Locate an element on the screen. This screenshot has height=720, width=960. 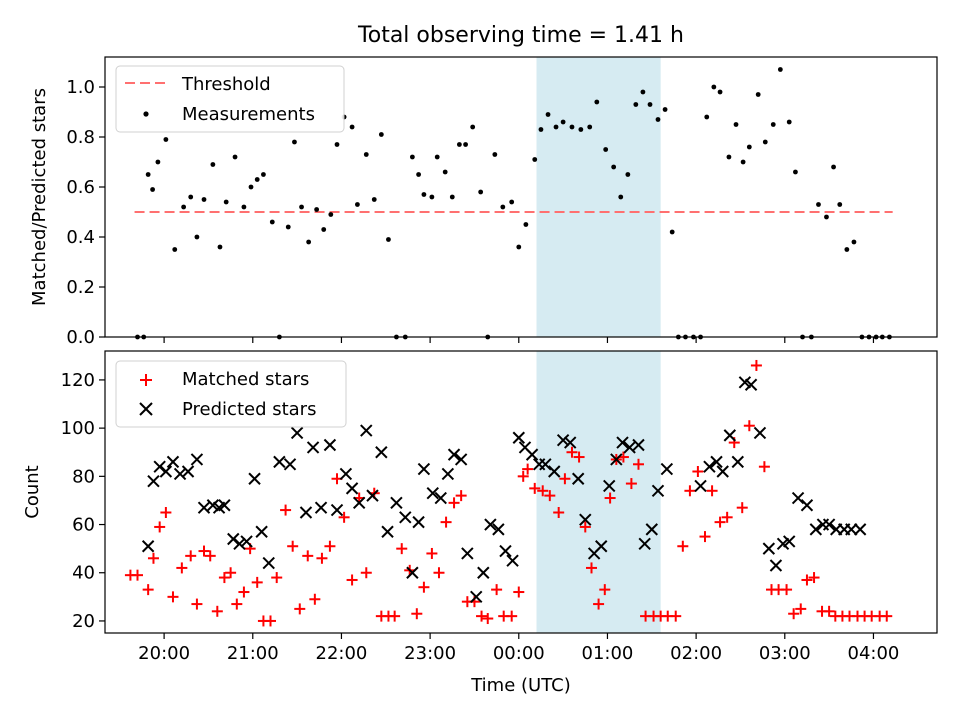
count-y-ticks: 20 40 60 80 100 120 is located at coordinates (83, 501).